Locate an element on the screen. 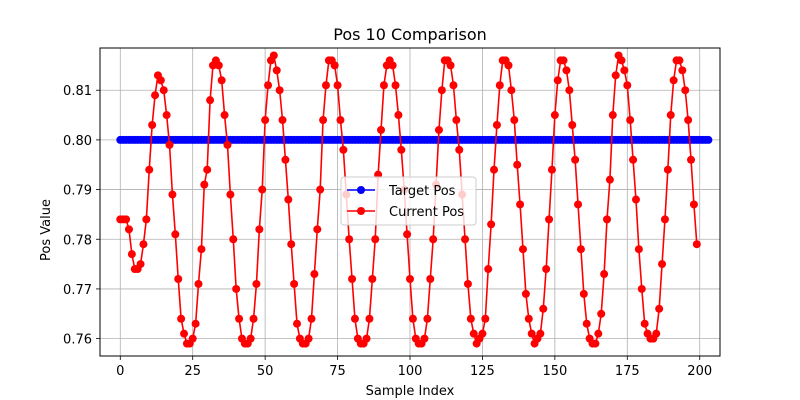 The width and height of the screenshot is (800, 400). x-axis-label: Sample Index is located at coordinates (410, 391).